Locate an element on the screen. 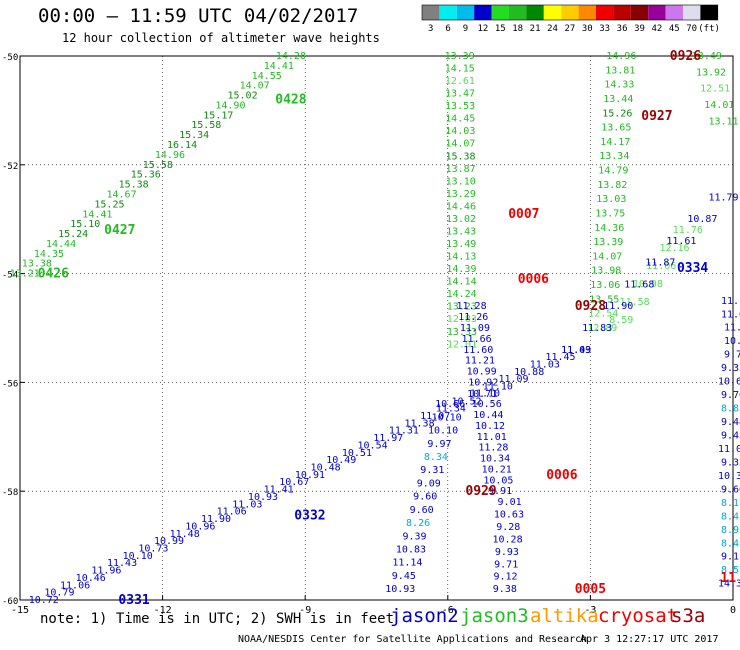  swh-value: 14.17 is located at coordinates (615, 142).